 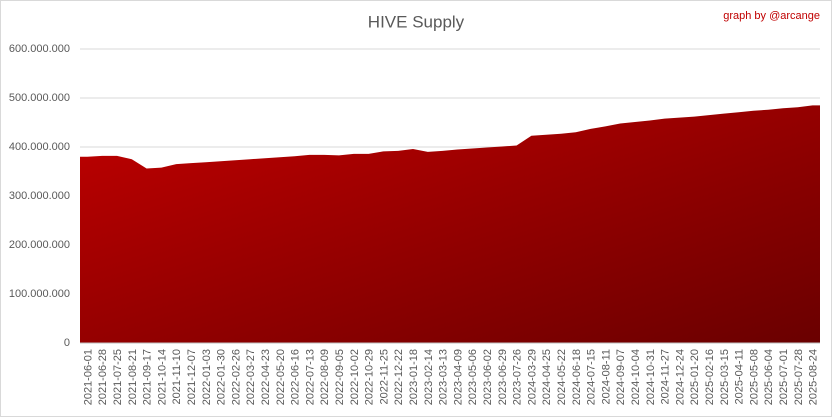 I want to click on x-tick-label: 2022-05-20, so click(x=281, y=377).